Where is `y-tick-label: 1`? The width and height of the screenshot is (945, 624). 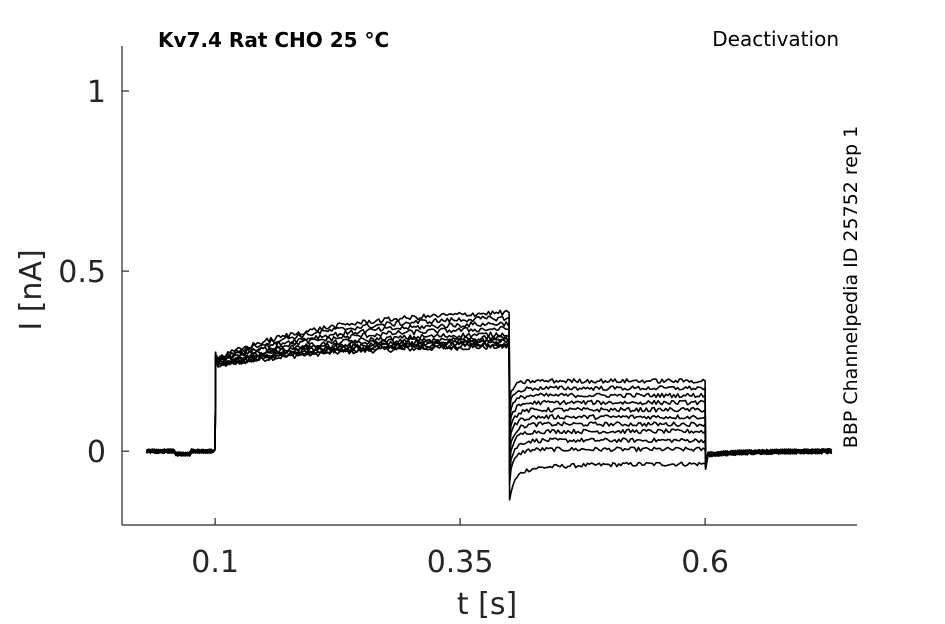
y-tick-label: 1 is located at coordinates (96, 92).